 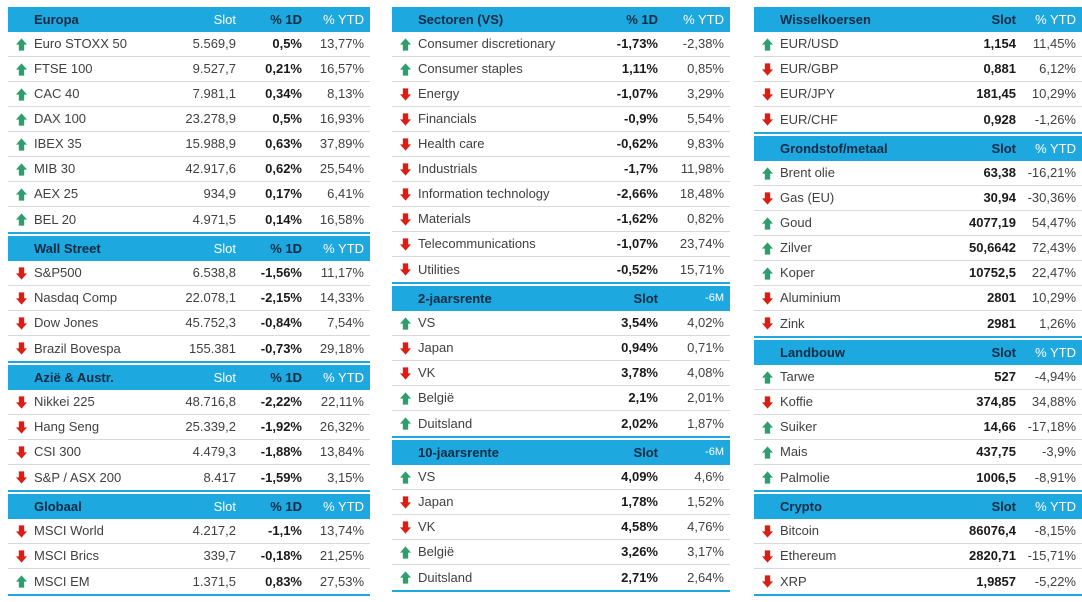 What do you see at coordinates (212, 348) in the screenshot?
I see `value-cell-slot: 155.381` at bounding box center [212, 348].